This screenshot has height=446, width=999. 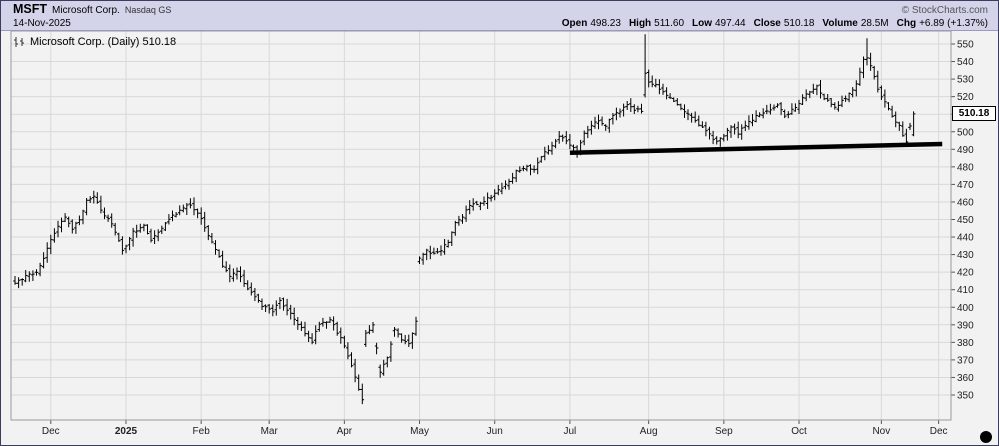 What do you see at coordinates (202, 431) in the screenshot?
I see `x-axis-label: Feb` at bounding box center [202, 431].